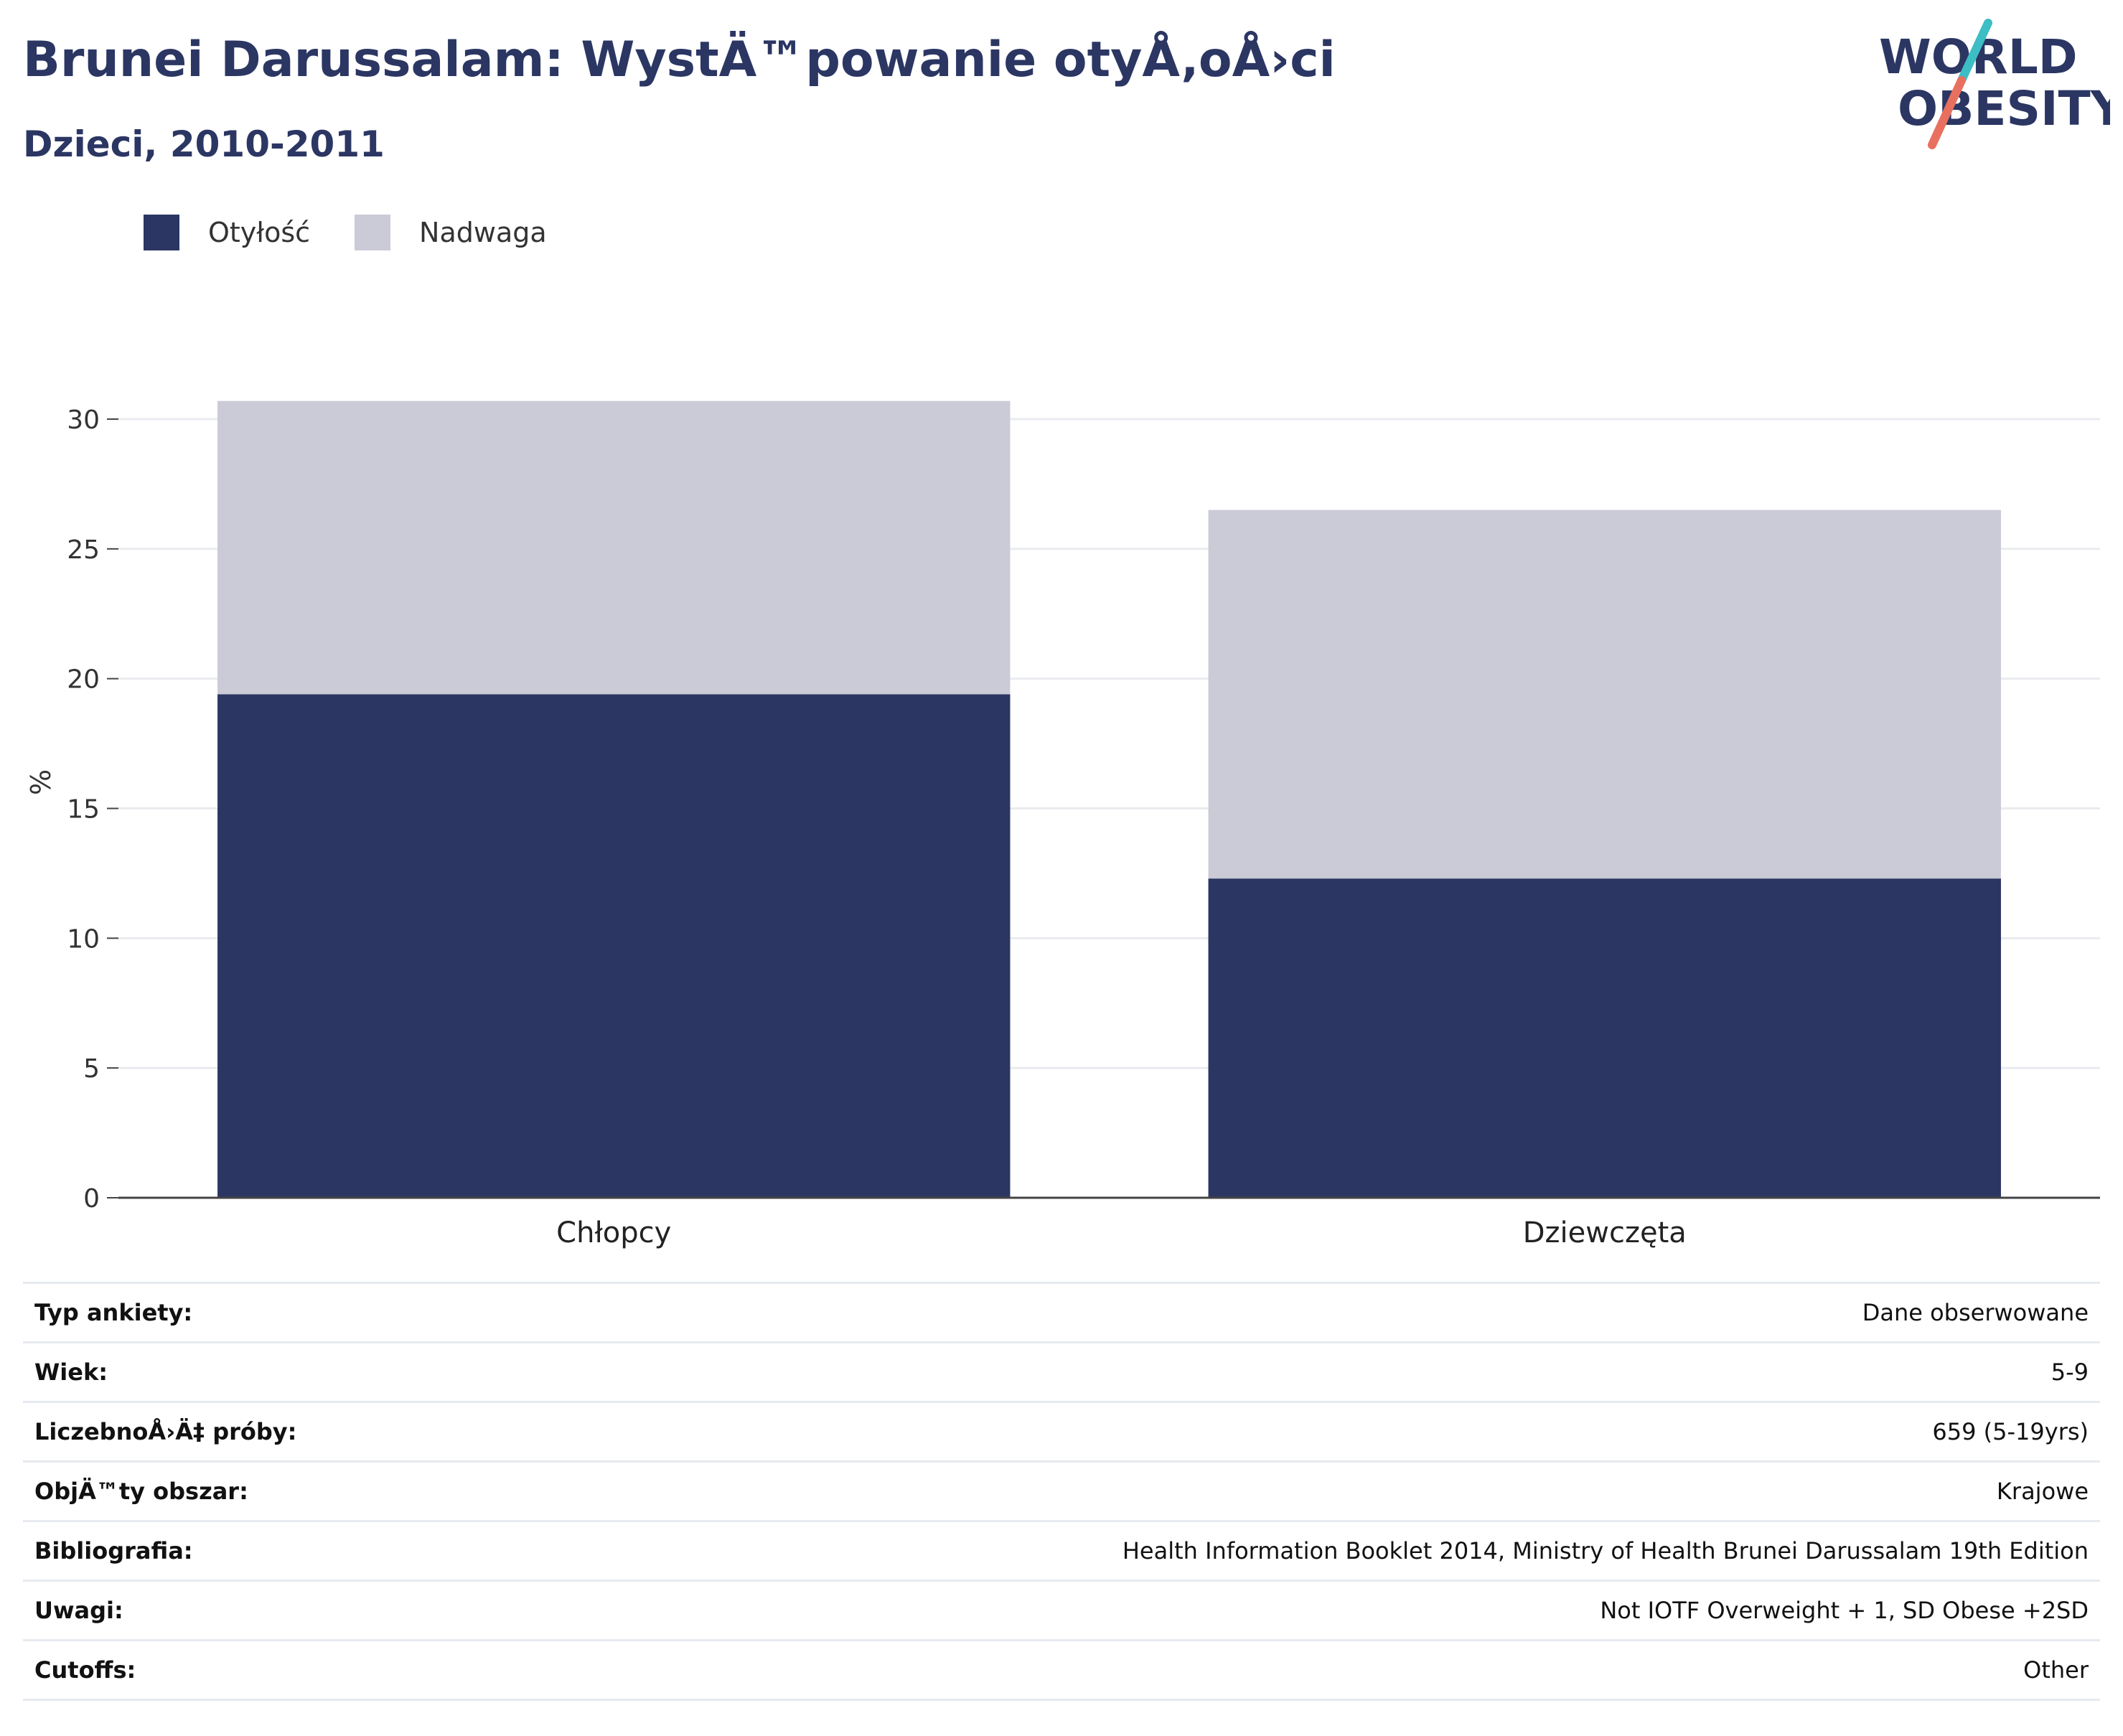  What do you see at coordinates (1974, 52) in the screenshot?
I see `logo-slash-teal` at bounding box center [1974, 52].